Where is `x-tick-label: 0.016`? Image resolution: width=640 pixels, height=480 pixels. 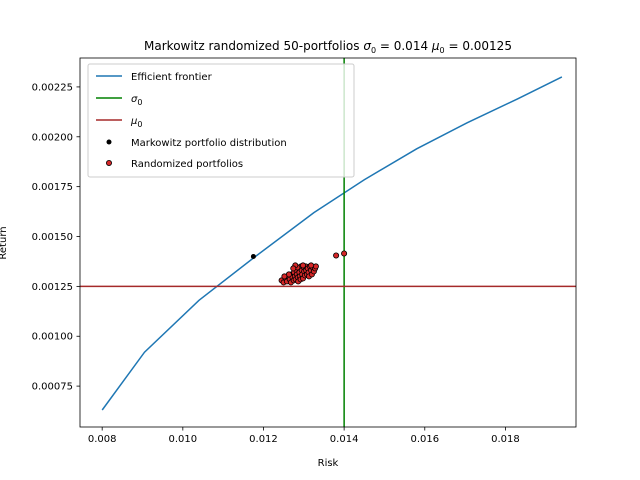
x-tick-label: 0.016 is located at coordinates (424, 439).